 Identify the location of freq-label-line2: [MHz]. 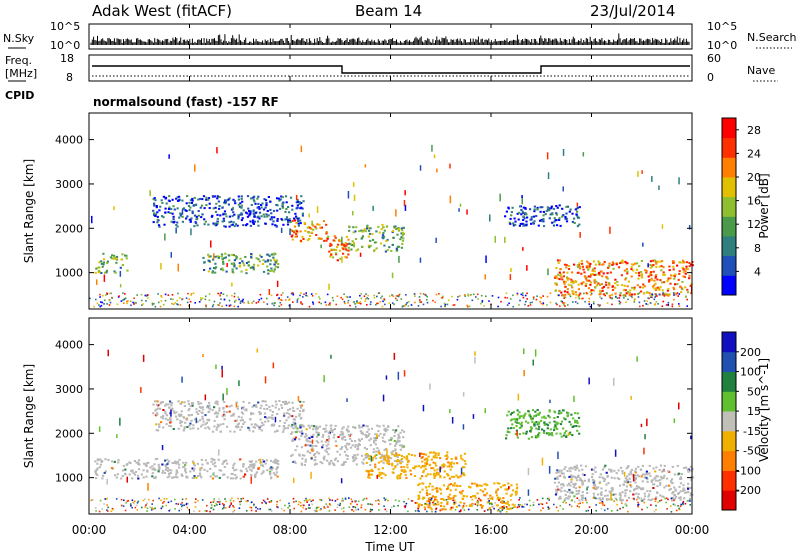
(21, 73).